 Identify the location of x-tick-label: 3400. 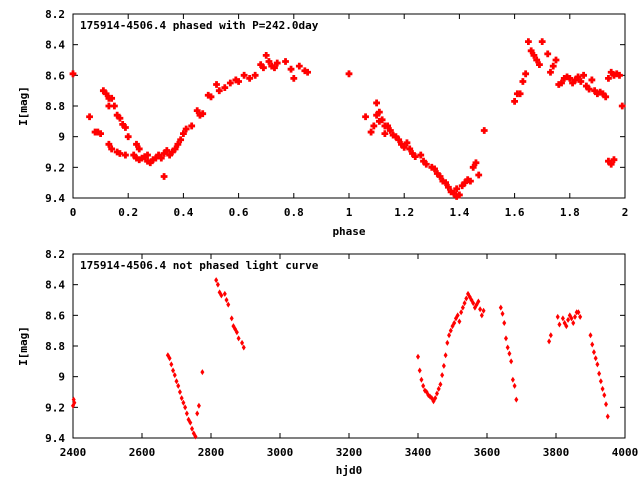
(418, 452).